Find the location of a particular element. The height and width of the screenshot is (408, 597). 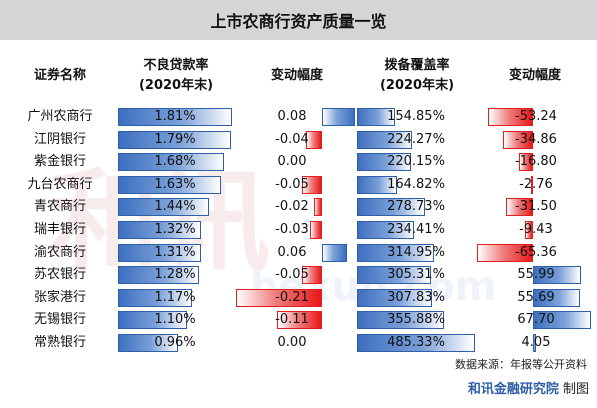

npl-value: 0.96% is located at coordinates (175, 342).